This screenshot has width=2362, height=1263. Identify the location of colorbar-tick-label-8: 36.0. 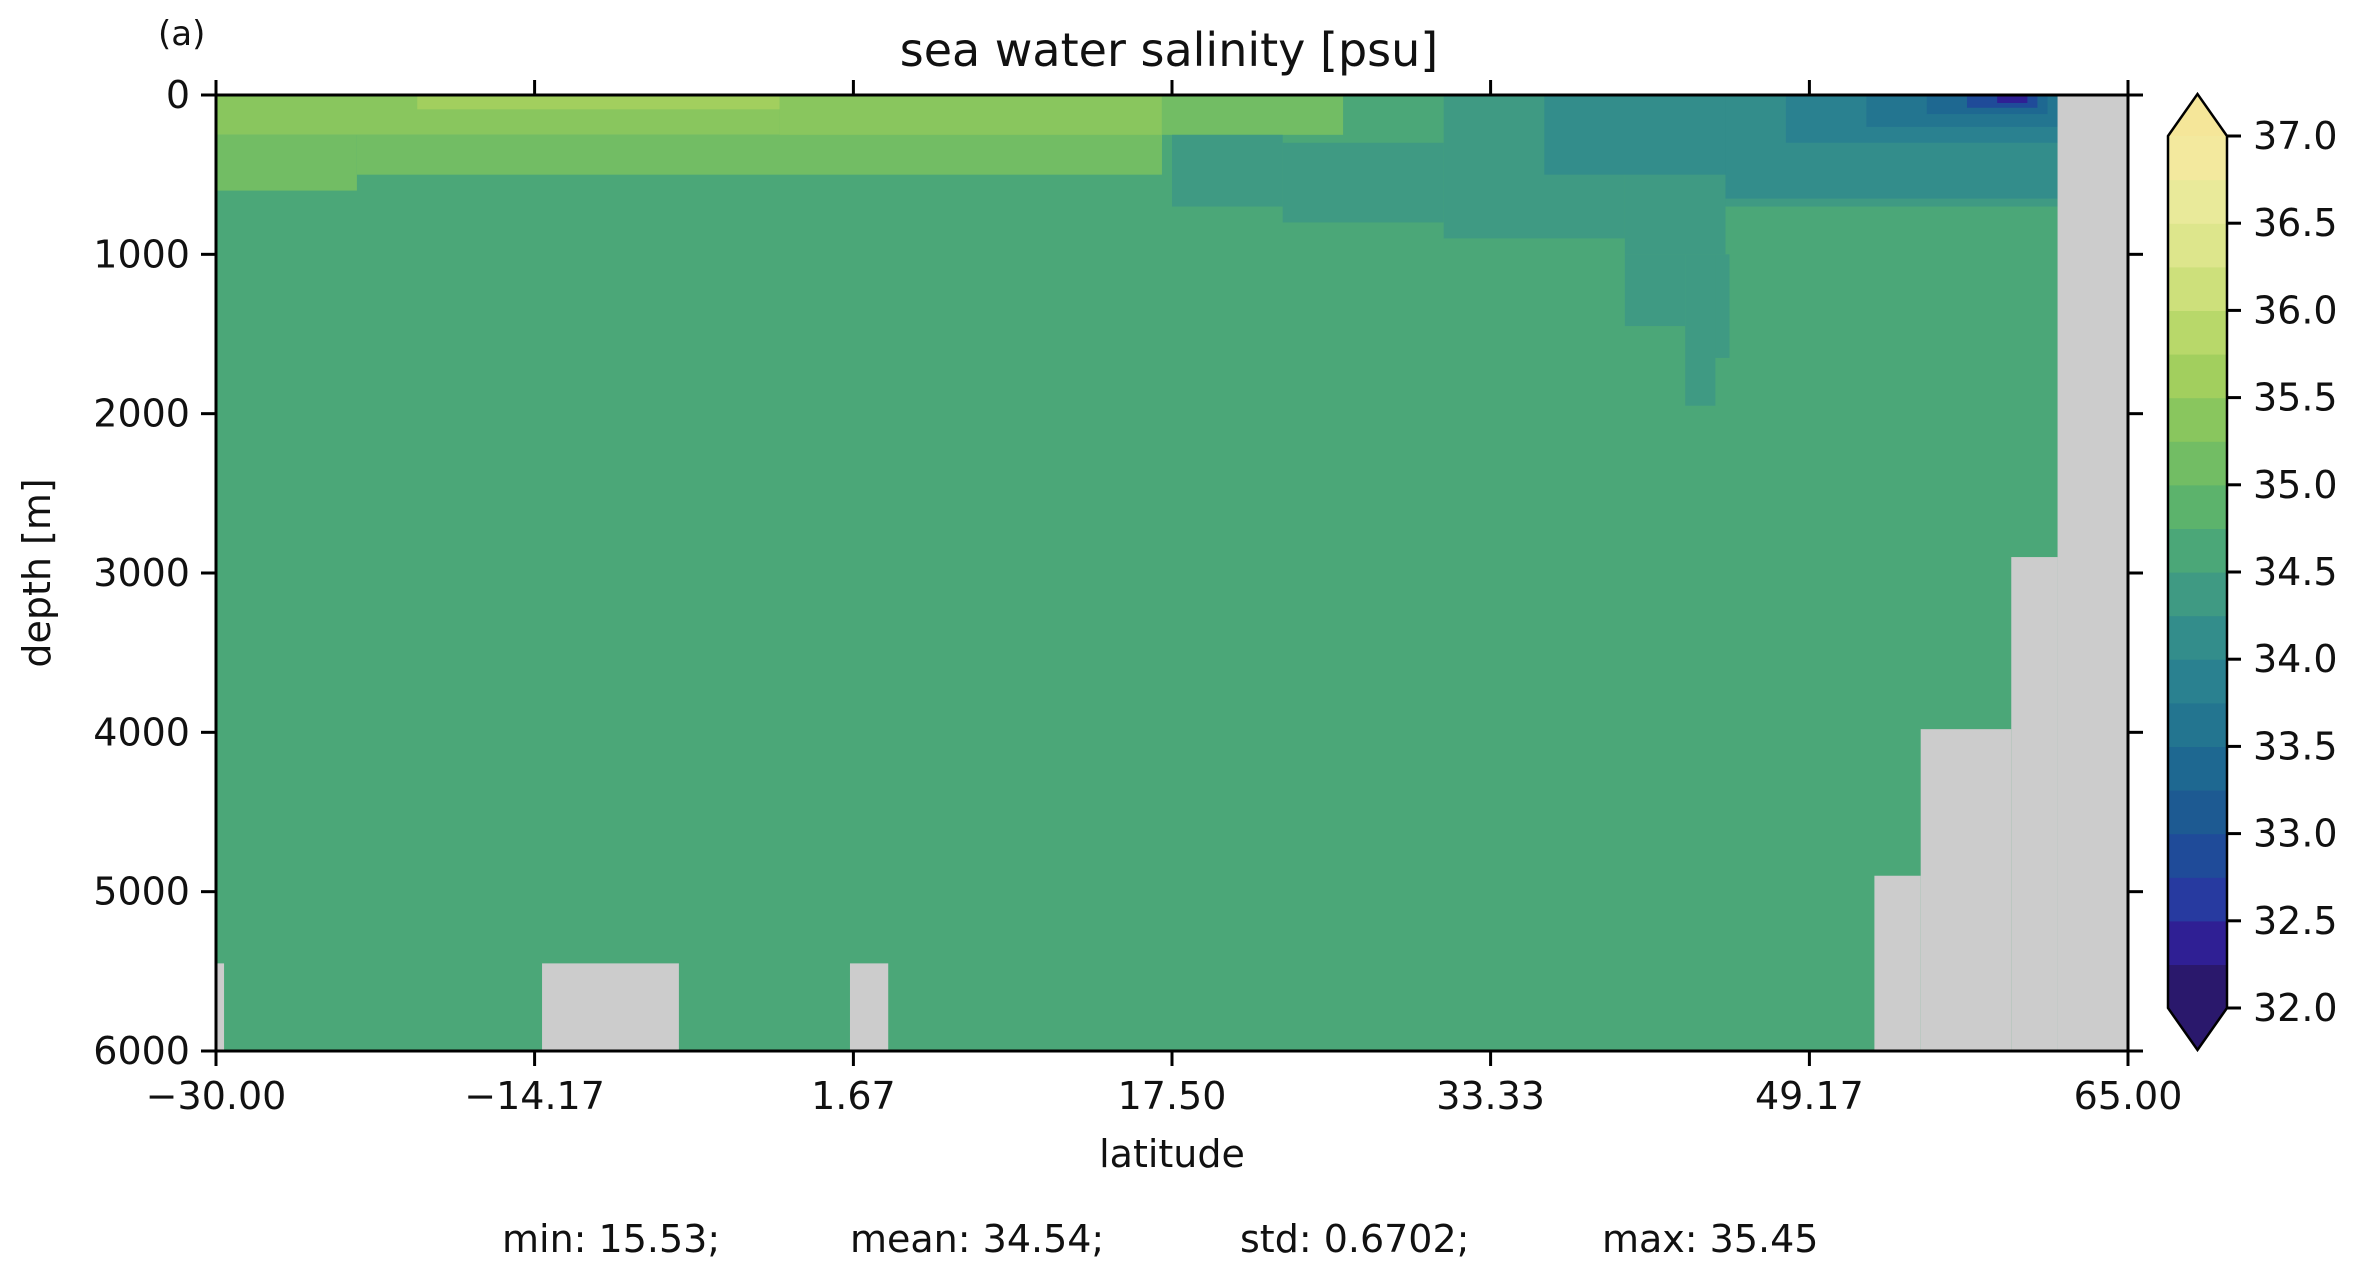
(2295, 310).